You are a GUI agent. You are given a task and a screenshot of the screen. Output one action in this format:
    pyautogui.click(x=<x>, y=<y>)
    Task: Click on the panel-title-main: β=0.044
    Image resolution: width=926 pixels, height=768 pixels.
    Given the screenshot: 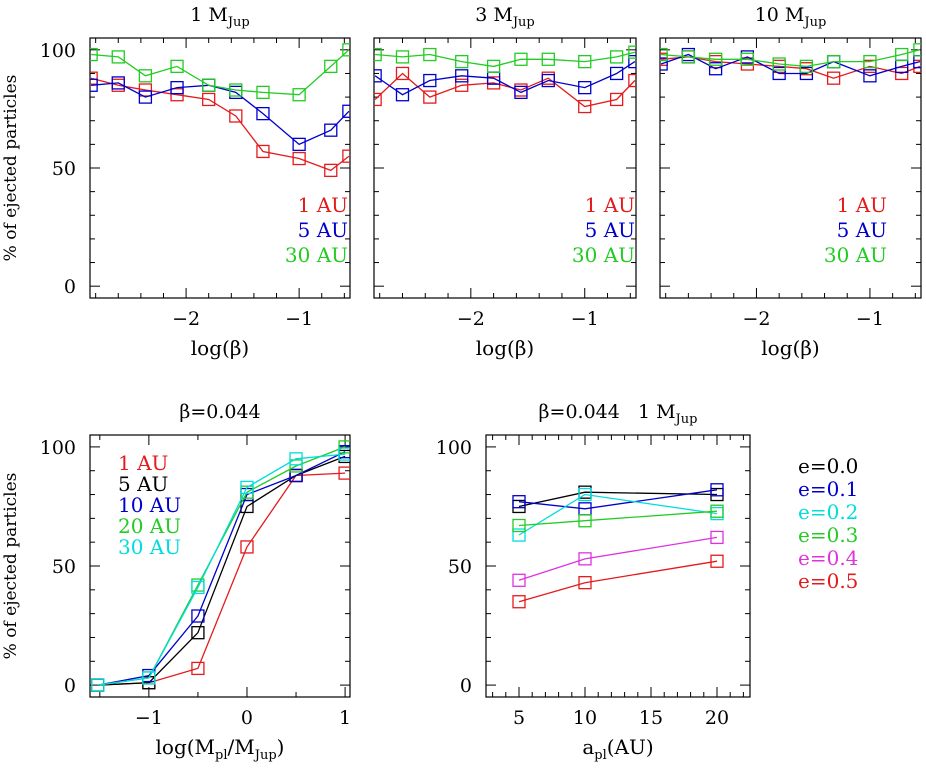 What is the action you would take?
    pyautogui.click(x=219, y=412)
    